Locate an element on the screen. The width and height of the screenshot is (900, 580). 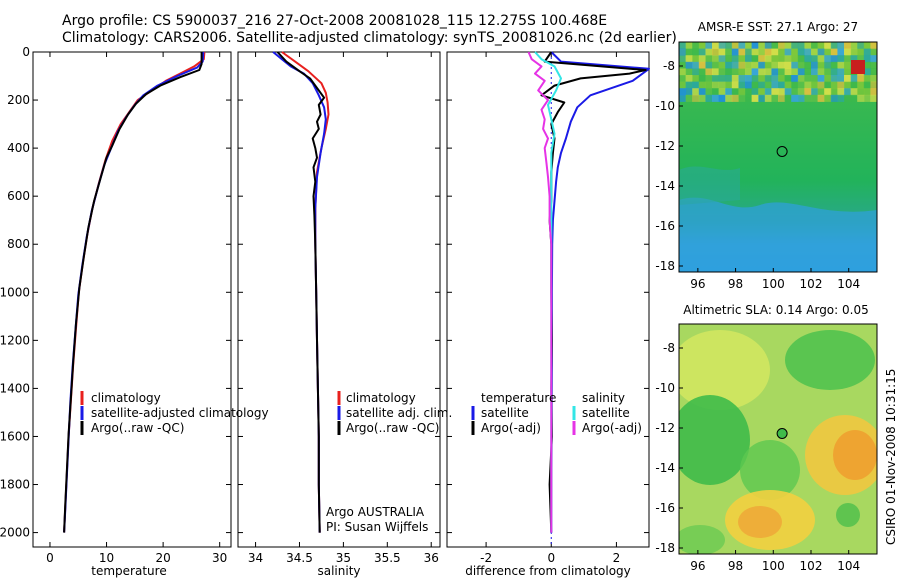
y-tick-label: 2000 is located at coordinates (15, 533).